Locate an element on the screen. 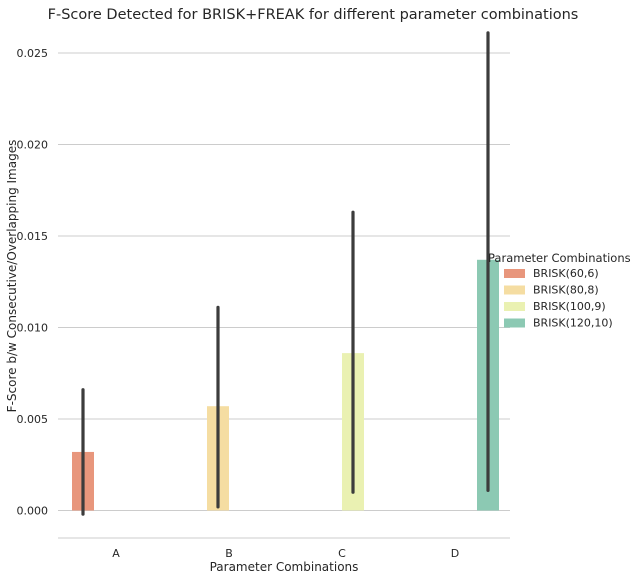 The width and height of the screenshot is (631, 583). legend-label: BRISK(80,8) is located at coordinates (566, 290).